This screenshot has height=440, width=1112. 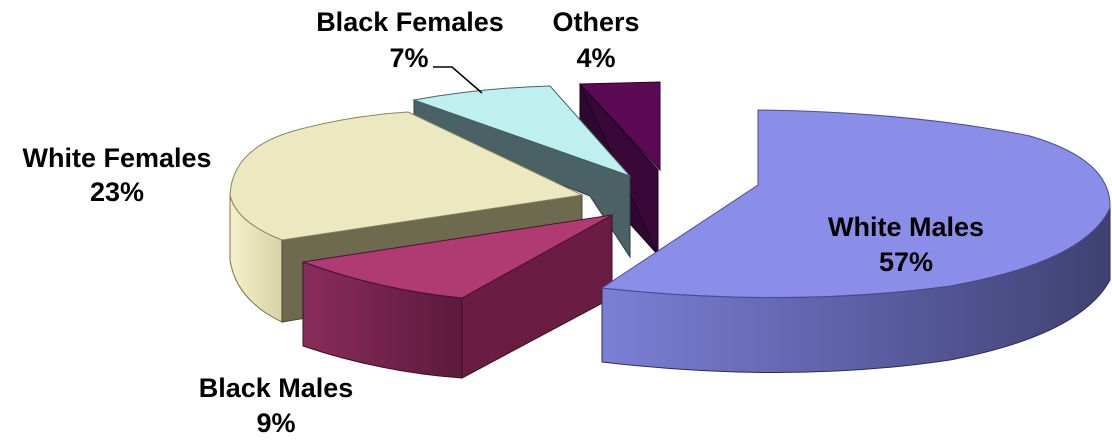 What do you see at coordinates (275, 423) in the screenshot?
I see `label-black-males-value: 9%` at bounding box center [275, 423].